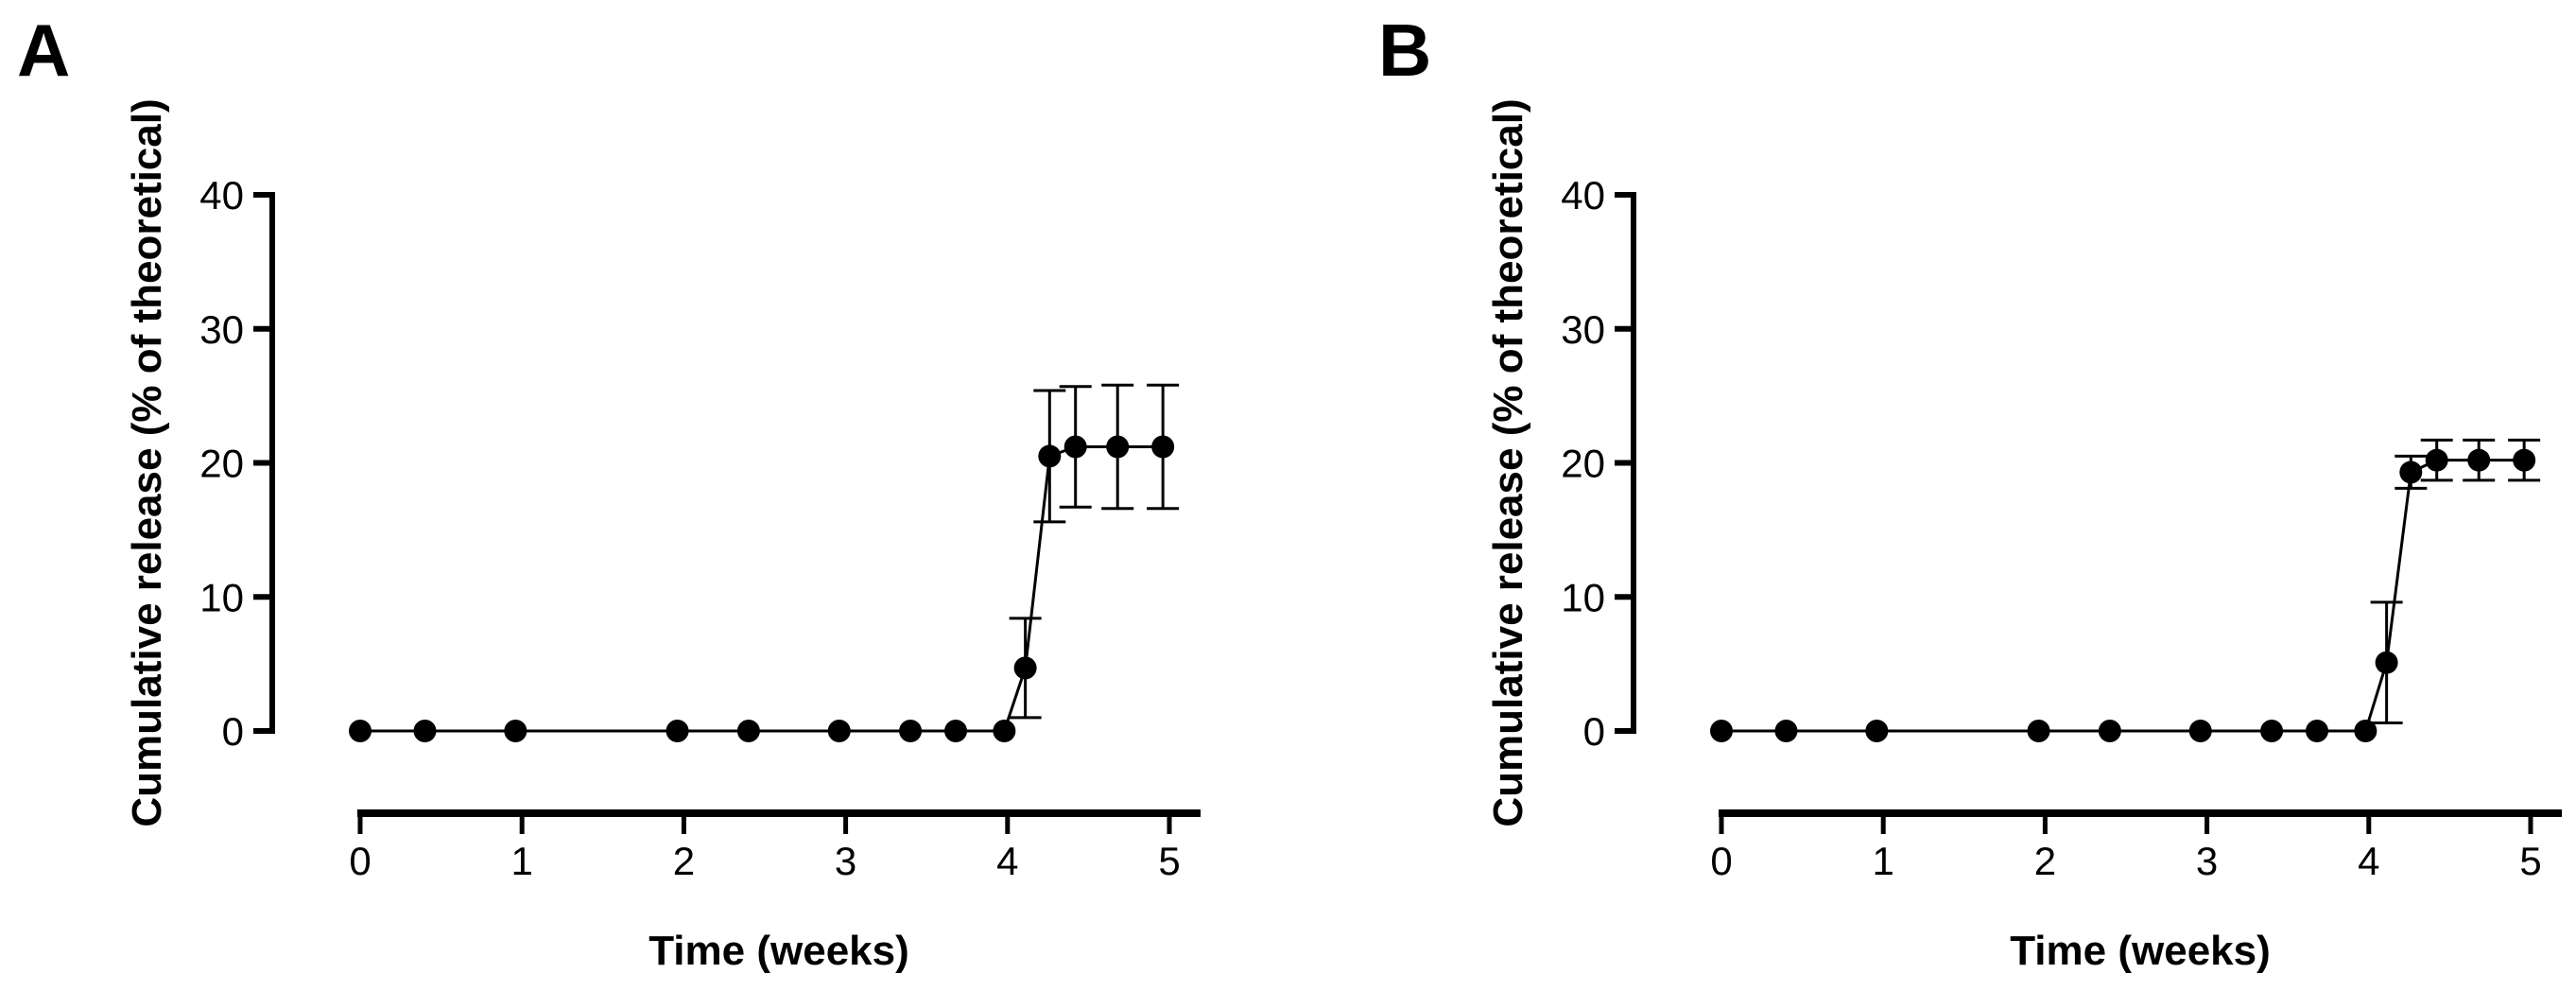  Describe the element at coordinates (1405, 50) in the screenshot. I see `panel-letter: B` at that location.